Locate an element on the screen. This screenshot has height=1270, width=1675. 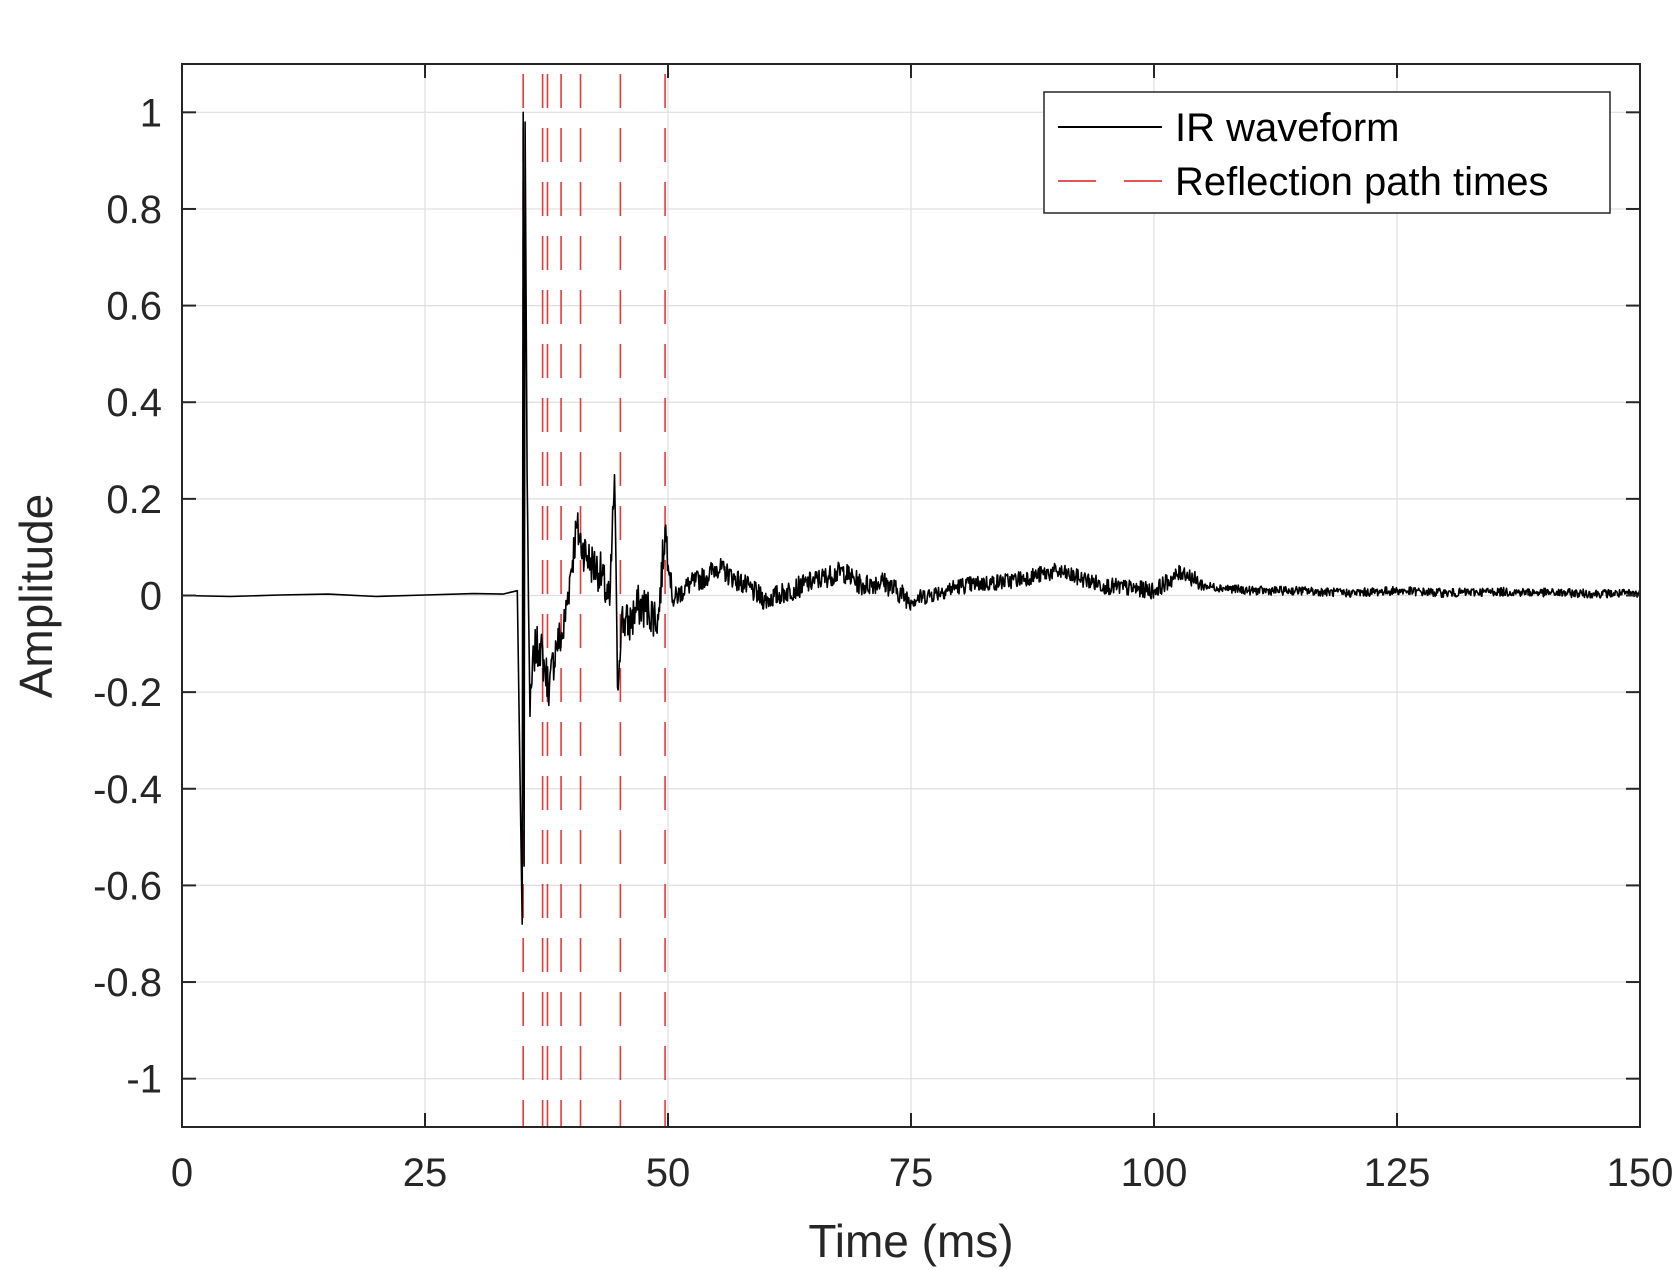
x-tick-label: 0 is located at coordinates (182, 1173).